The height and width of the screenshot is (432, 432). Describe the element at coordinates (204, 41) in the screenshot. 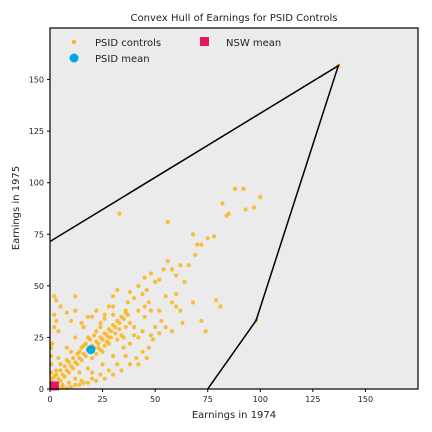

I see `legend-marker-nsw-mean` at that location.